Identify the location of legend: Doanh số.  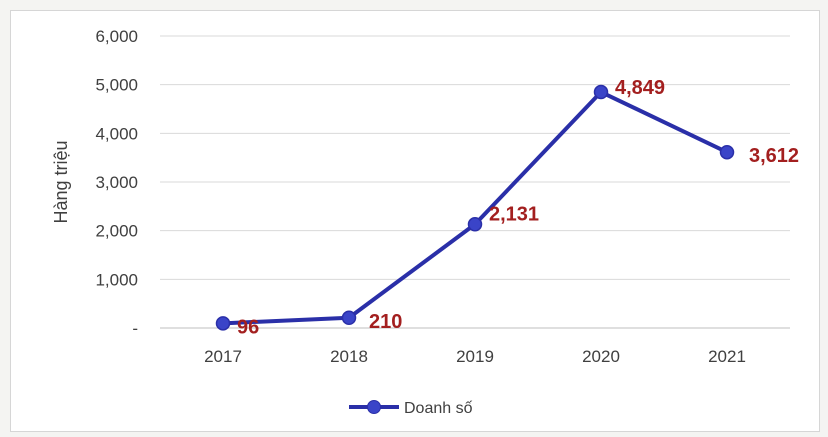
(411, 408).